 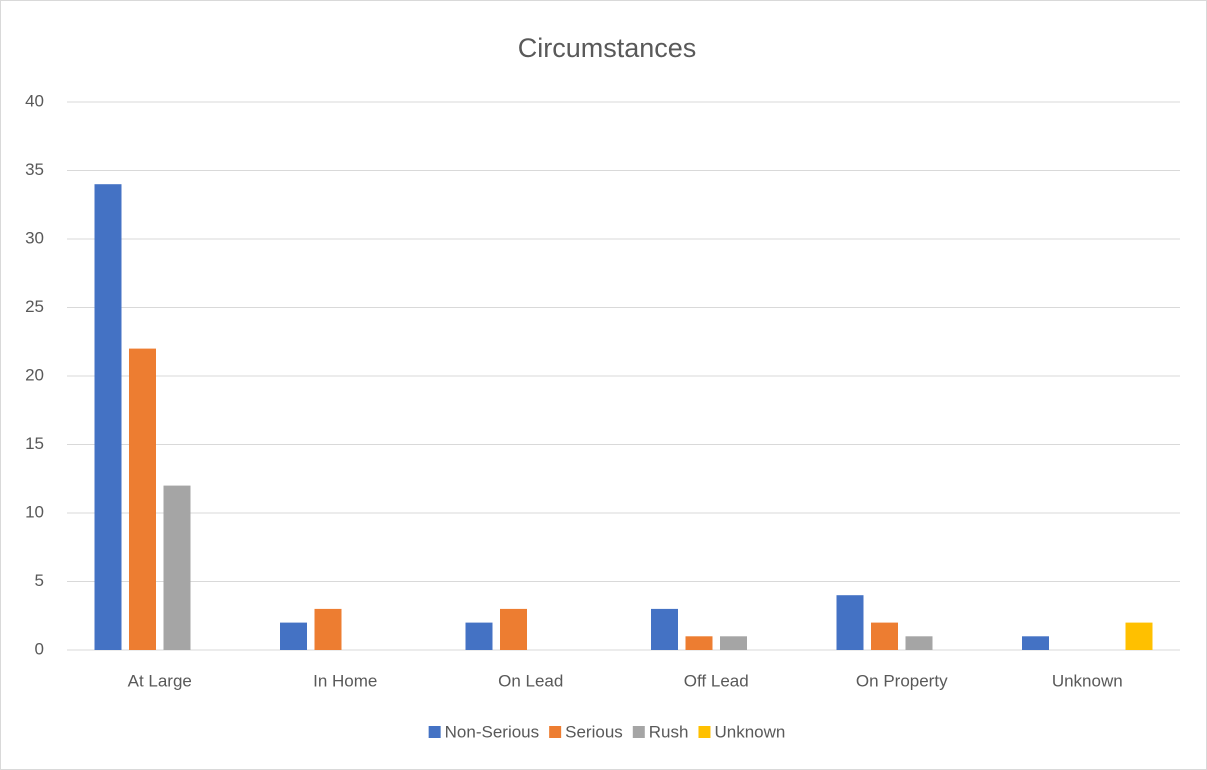 I want to click on x-tick-label: At Large, so click(x=160, y=680).